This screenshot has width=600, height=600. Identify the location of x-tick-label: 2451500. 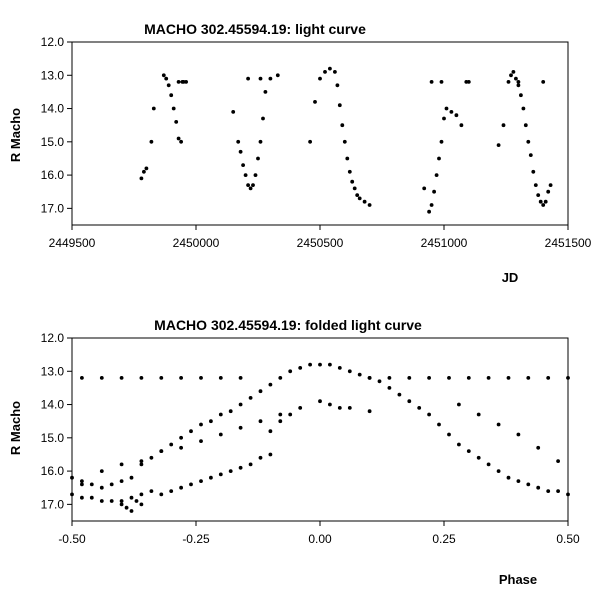
(568, 243).